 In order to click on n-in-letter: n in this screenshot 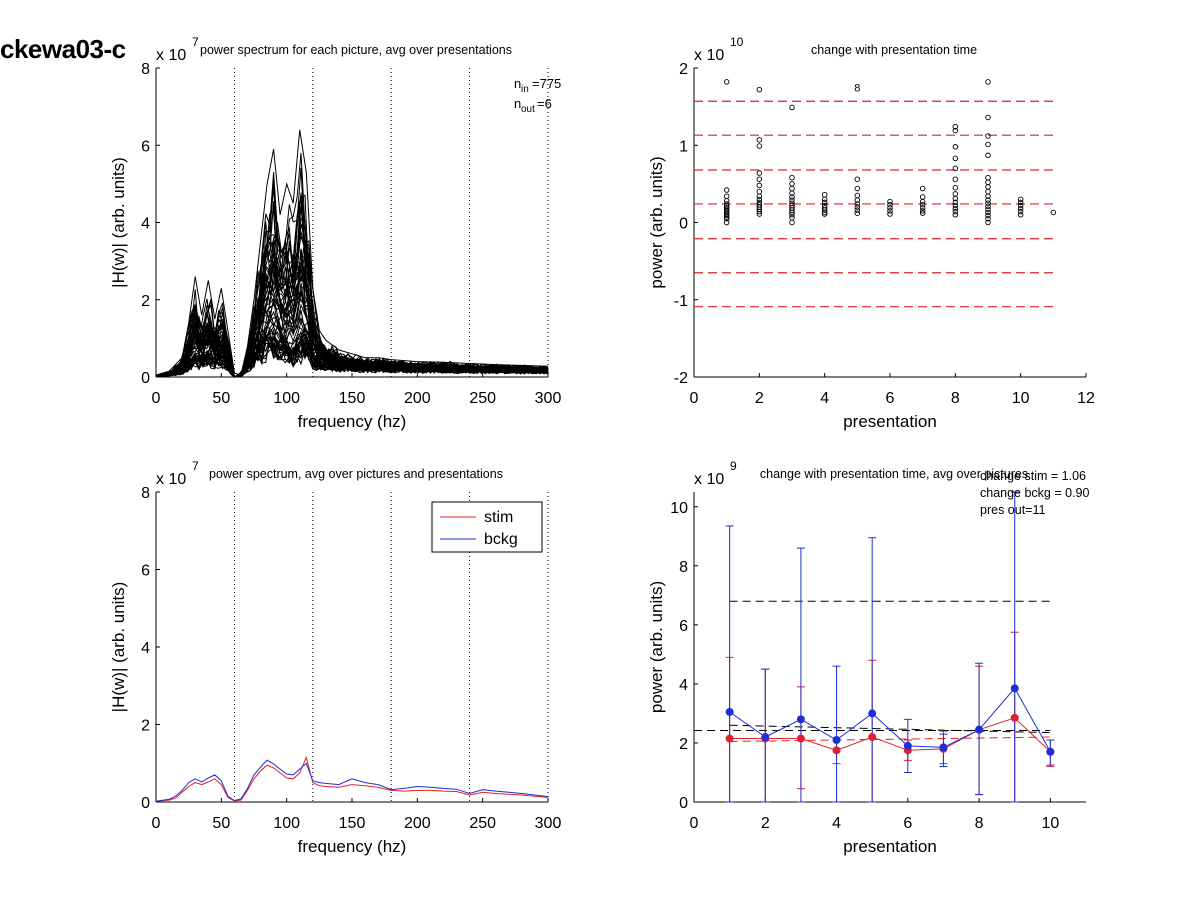, I will do `click(517, 83)`.